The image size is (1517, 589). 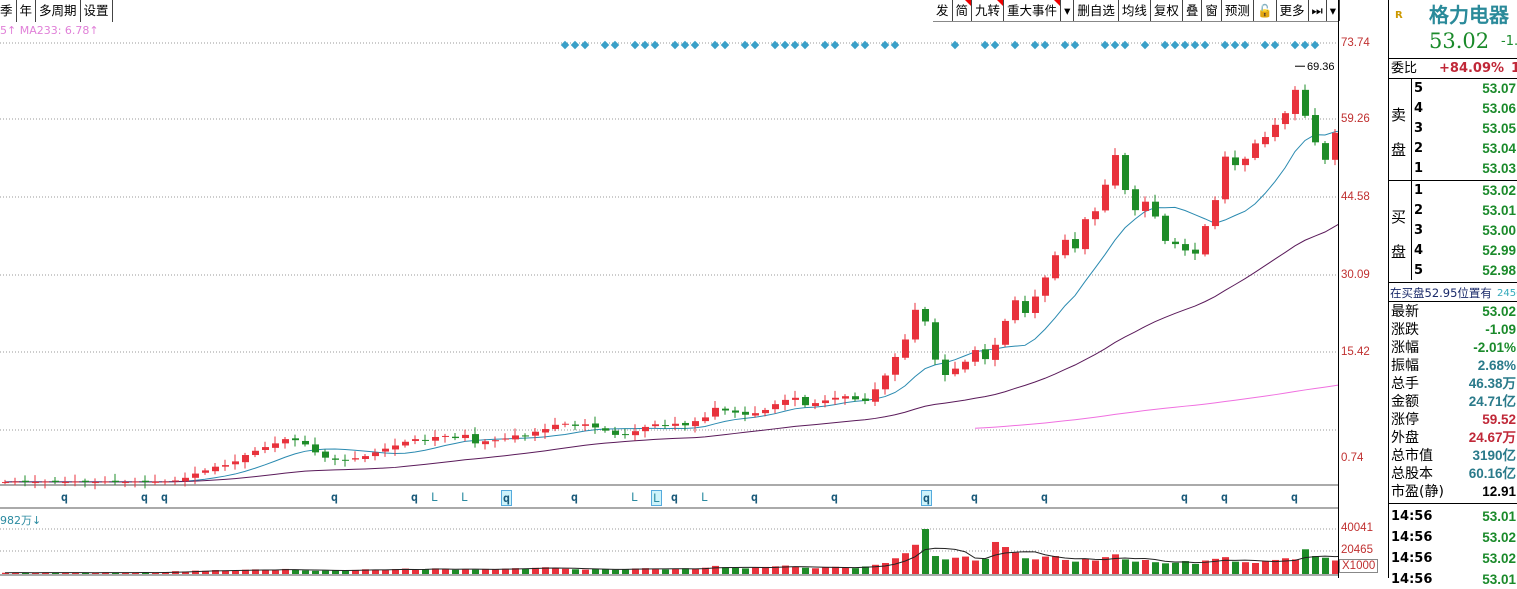 I want to click on weibi-value: +84.09%, so click(x=1472, y=68).